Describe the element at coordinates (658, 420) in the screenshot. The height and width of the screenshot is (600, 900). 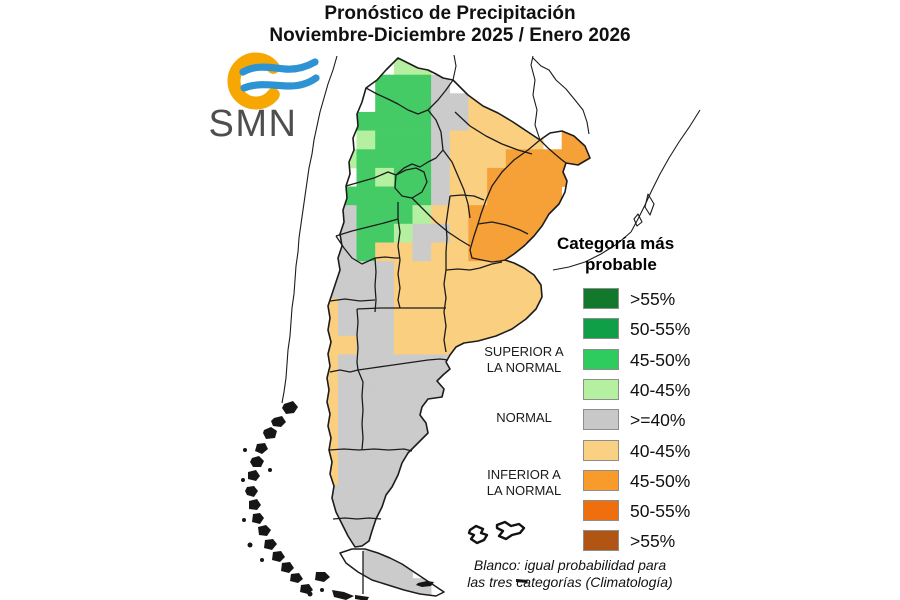
I see `legend-label: >=40%` at that location.